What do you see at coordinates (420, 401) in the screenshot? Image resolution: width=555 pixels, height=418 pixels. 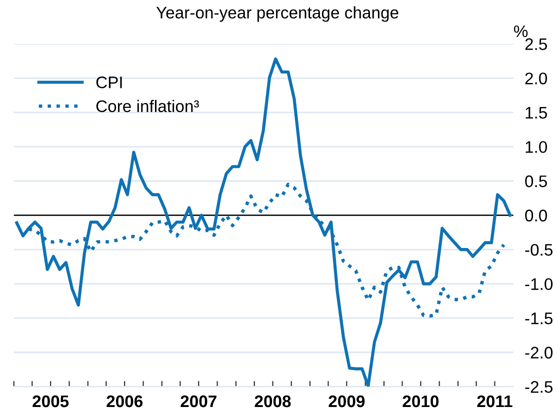 I see `x-tick-label: 2010` at bounding box center [420, 401].